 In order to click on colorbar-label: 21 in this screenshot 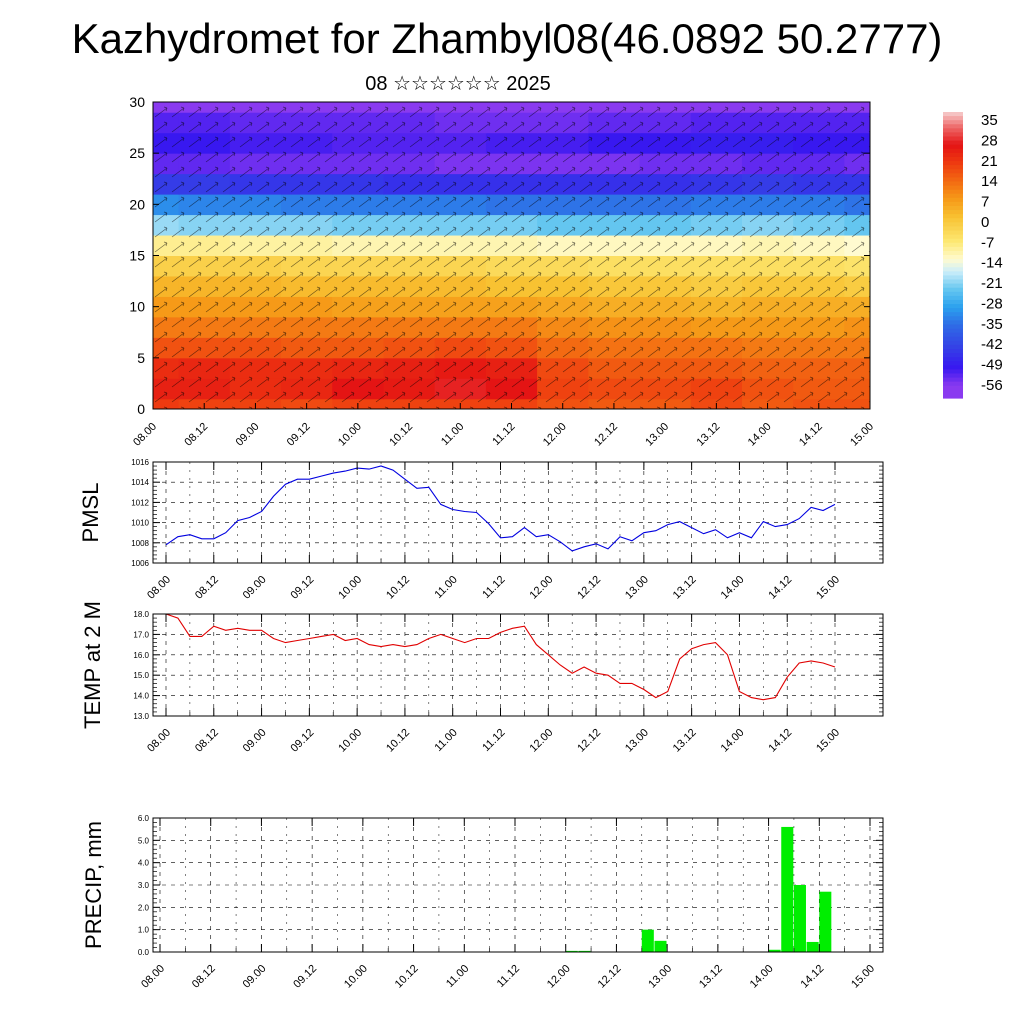, I will do `click(989, 161)`.